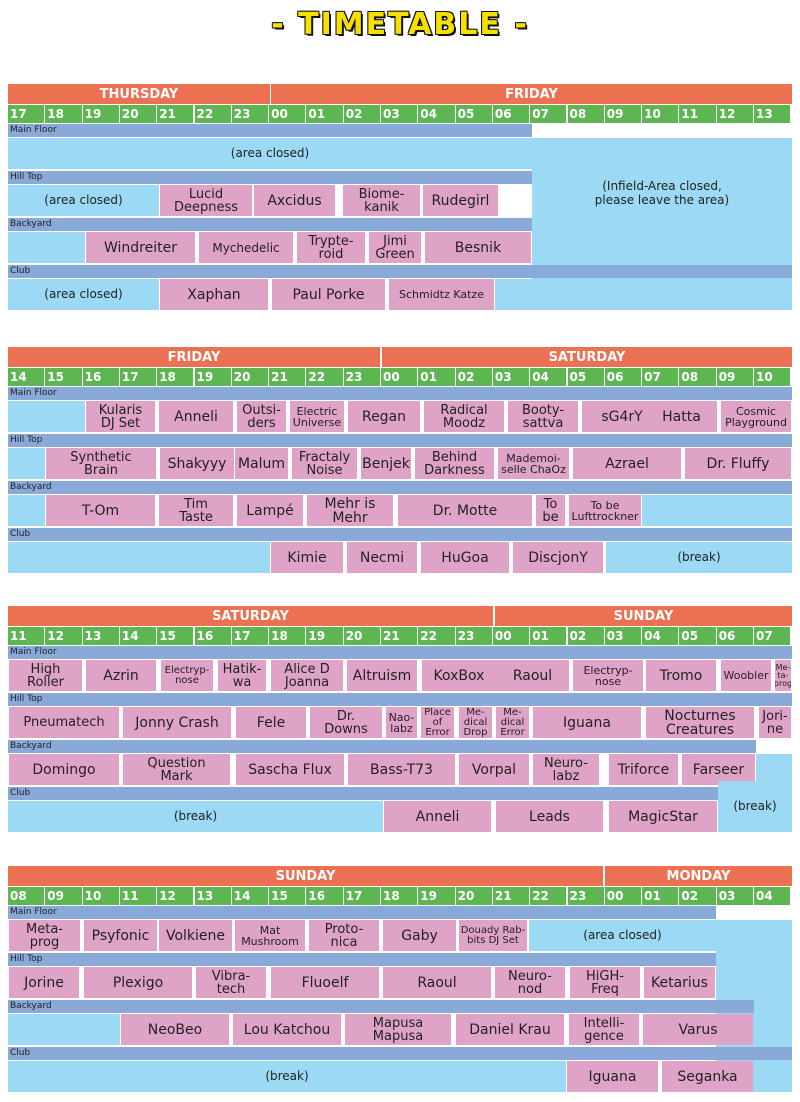 This screenshot has width=800, height=1102. Describe the element at coordinates (138, 982) in the screenshot. I see `act-slot: Plexigo` at that location.